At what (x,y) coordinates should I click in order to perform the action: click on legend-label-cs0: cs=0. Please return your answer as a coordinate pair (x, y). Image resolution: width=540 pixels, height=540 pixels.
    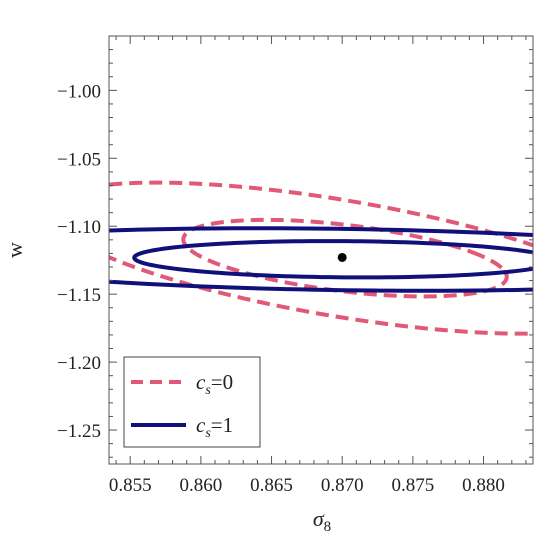
    Looking at the image, I should click on (214, 384).